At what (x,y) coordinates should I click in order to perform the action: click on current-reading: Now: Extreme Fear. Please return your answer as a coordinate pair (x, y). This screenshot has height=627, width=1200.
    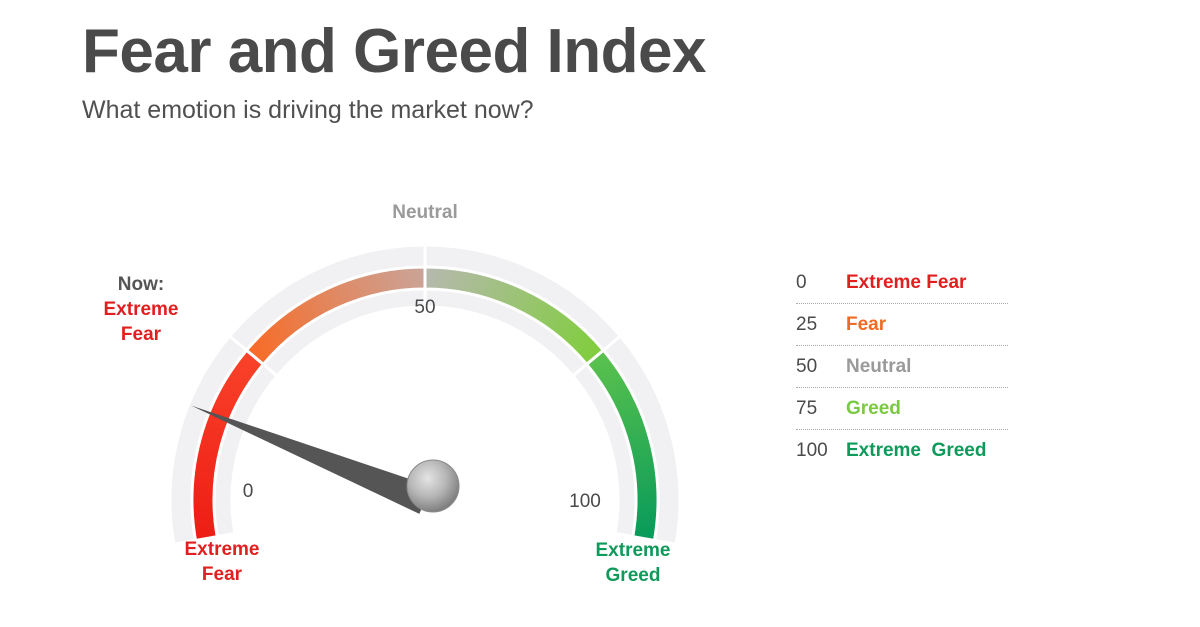
    Looking at the image, I should click on (141, 309).